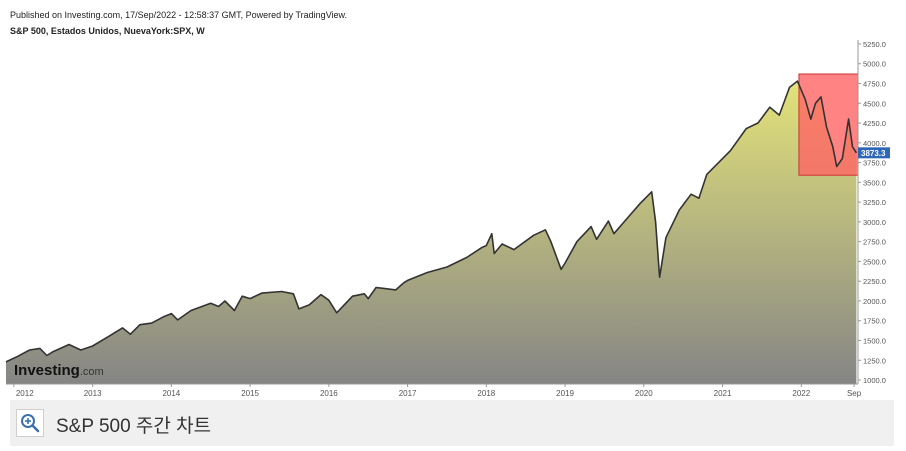 The width and height of the screenshot is (906, 451). I want to click on y-tick-label: 4750.0, so click(874, 83).